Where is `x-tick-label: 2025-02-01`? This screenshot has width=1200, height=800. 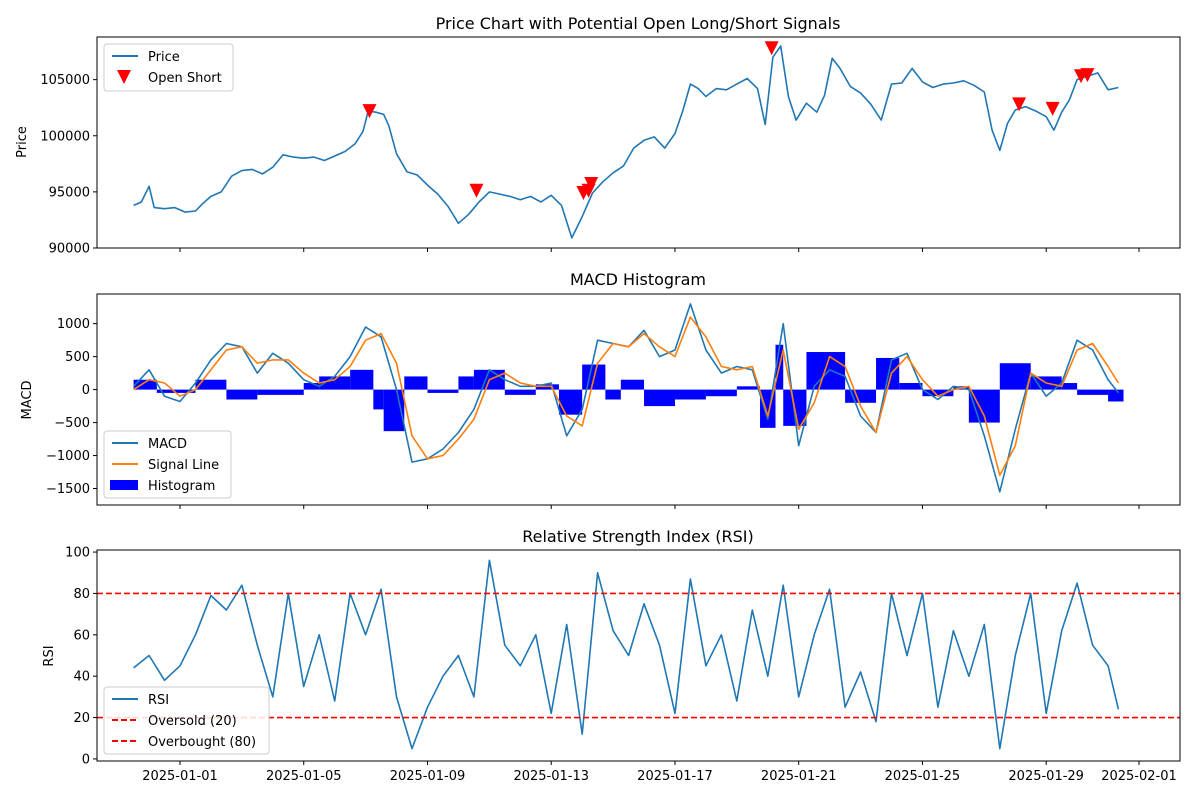
x-tick-label: 2025-02-01 is located at coordinates (1139, 776).